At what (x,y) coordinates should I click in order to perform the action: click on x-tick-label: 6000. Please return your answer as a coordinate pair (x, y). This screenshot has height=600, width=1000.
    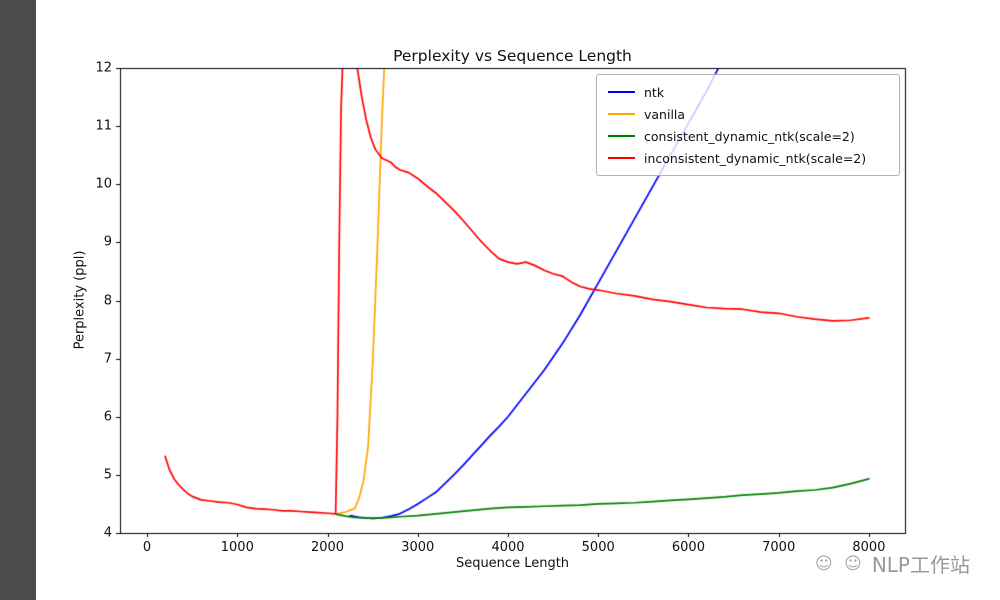
    Looking at the image, I should click on (688, 547).